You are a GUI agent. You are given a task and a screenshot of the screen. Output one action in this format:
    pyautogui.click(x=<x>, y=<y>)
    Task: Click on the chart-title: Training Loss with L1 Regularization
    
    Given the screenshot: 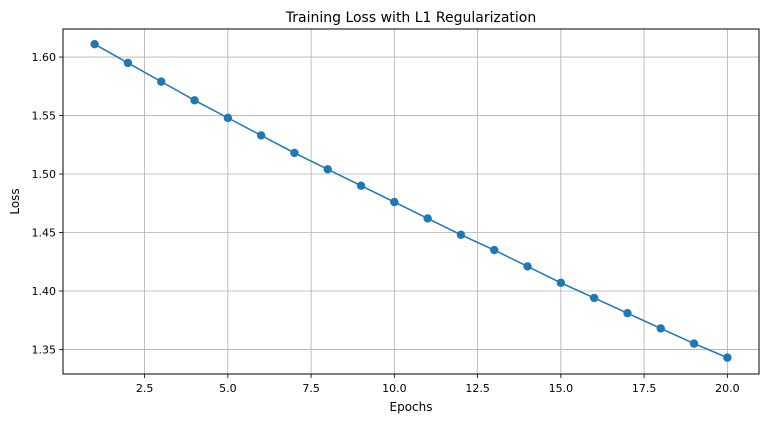 What is the action you would take?
    pyautogui.click(x=411, y=18)
    